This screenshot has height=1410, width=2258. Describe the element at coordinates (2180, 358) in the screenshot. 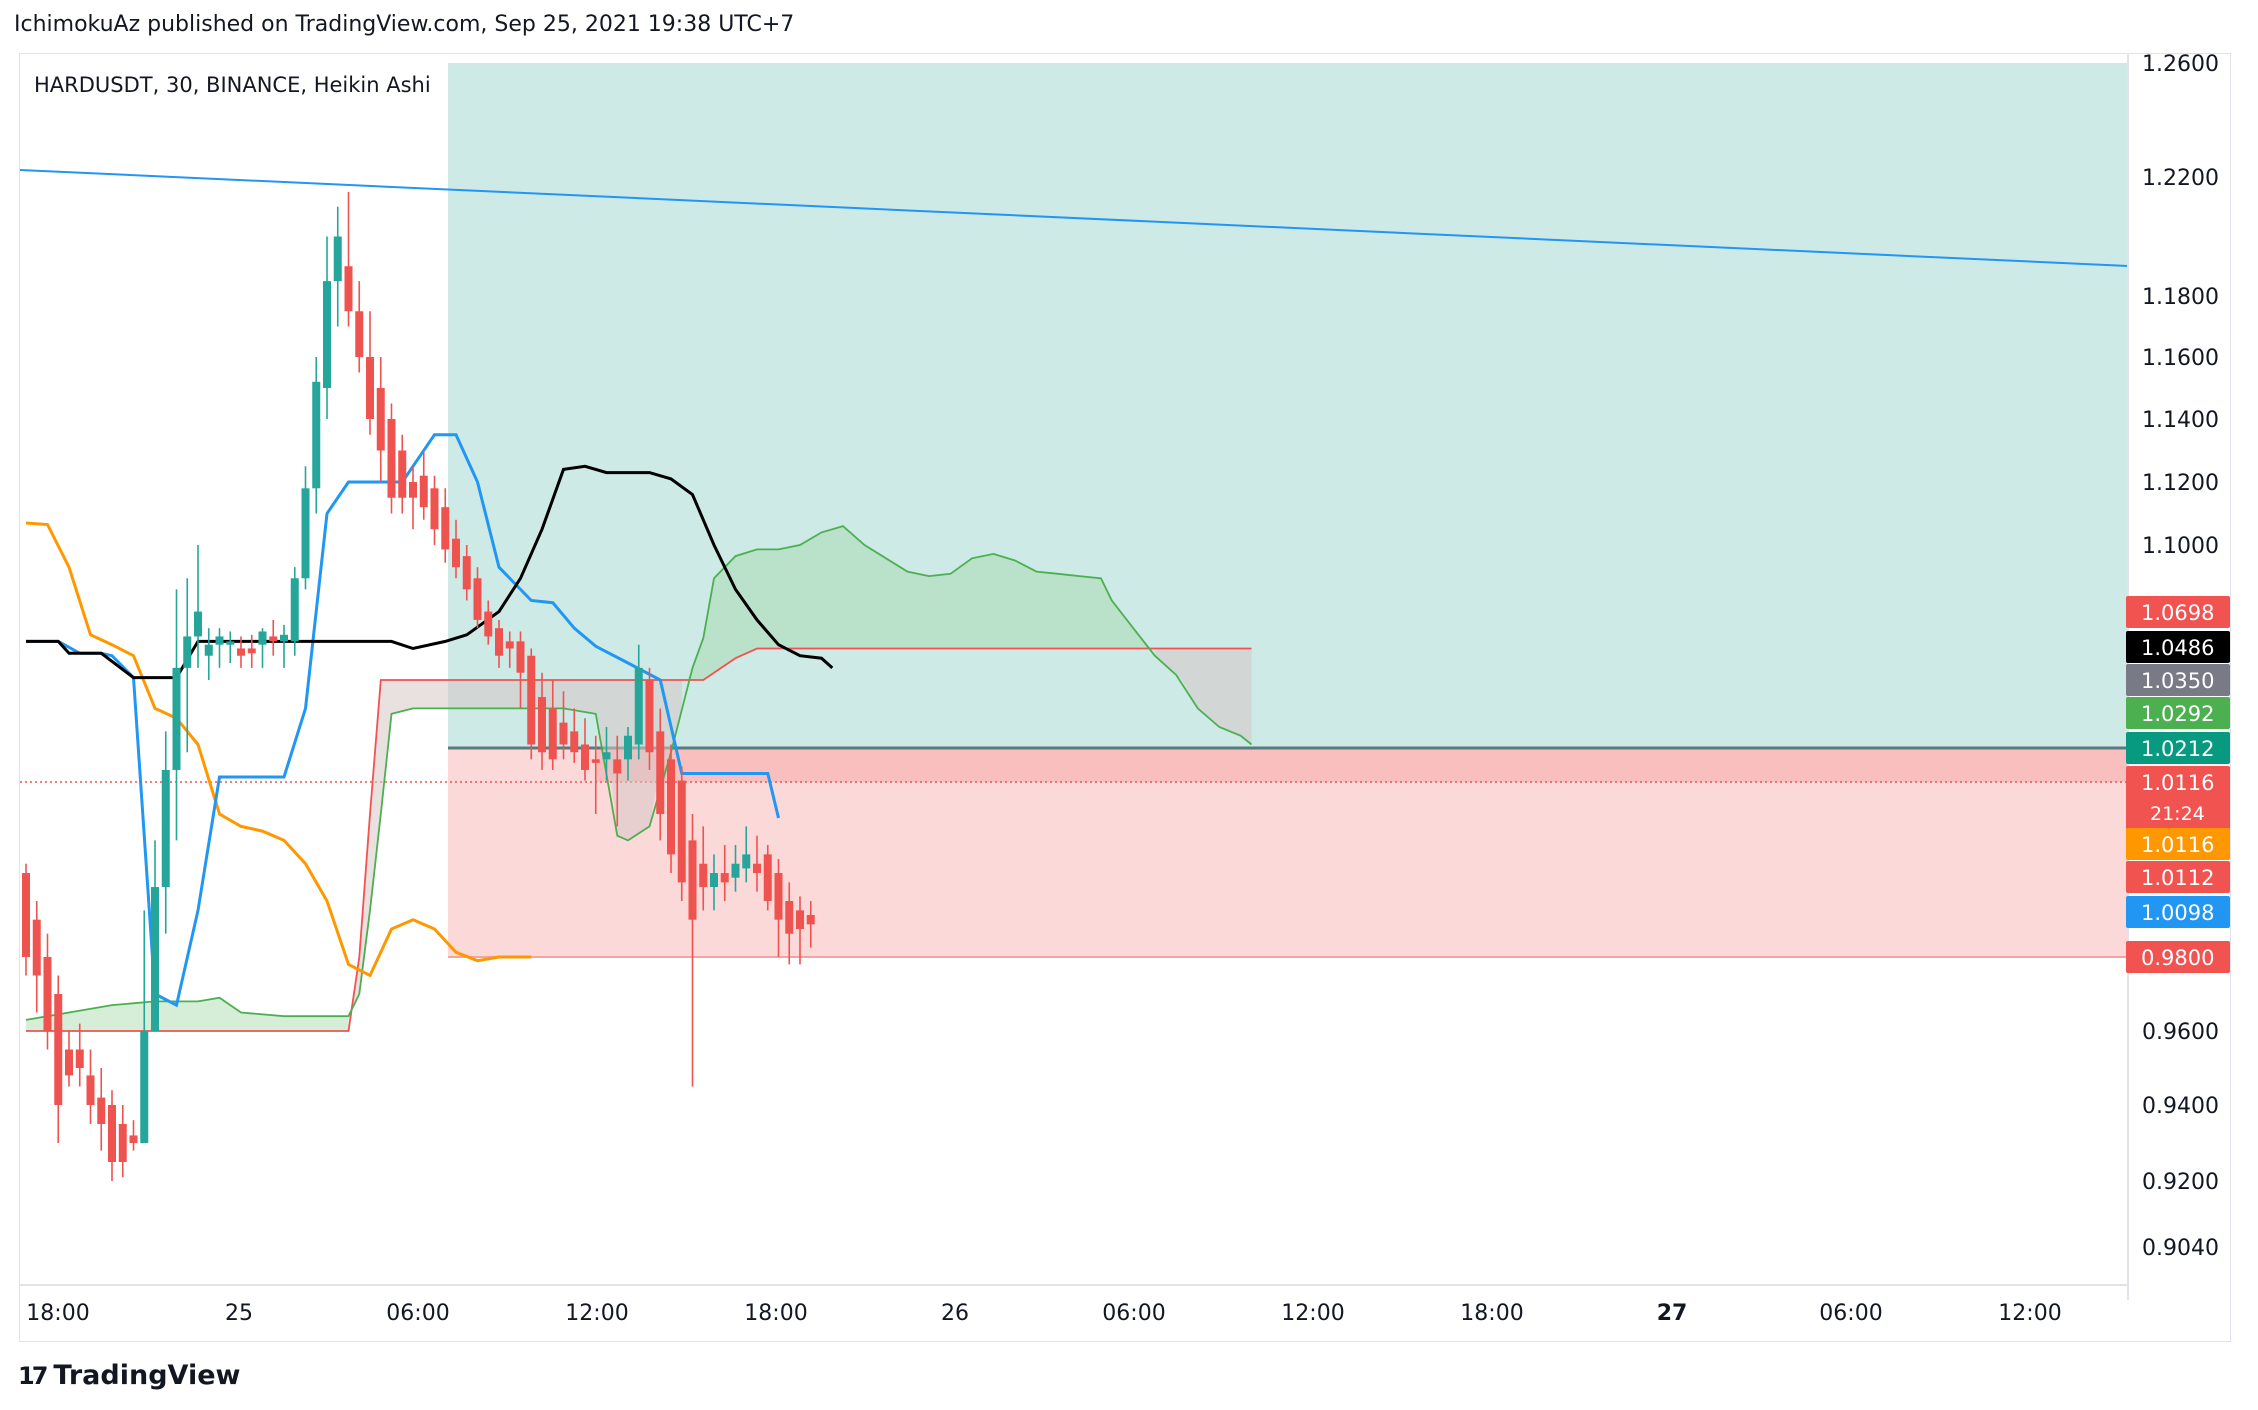

I see `y-tick-label: 1.1600` at that location.